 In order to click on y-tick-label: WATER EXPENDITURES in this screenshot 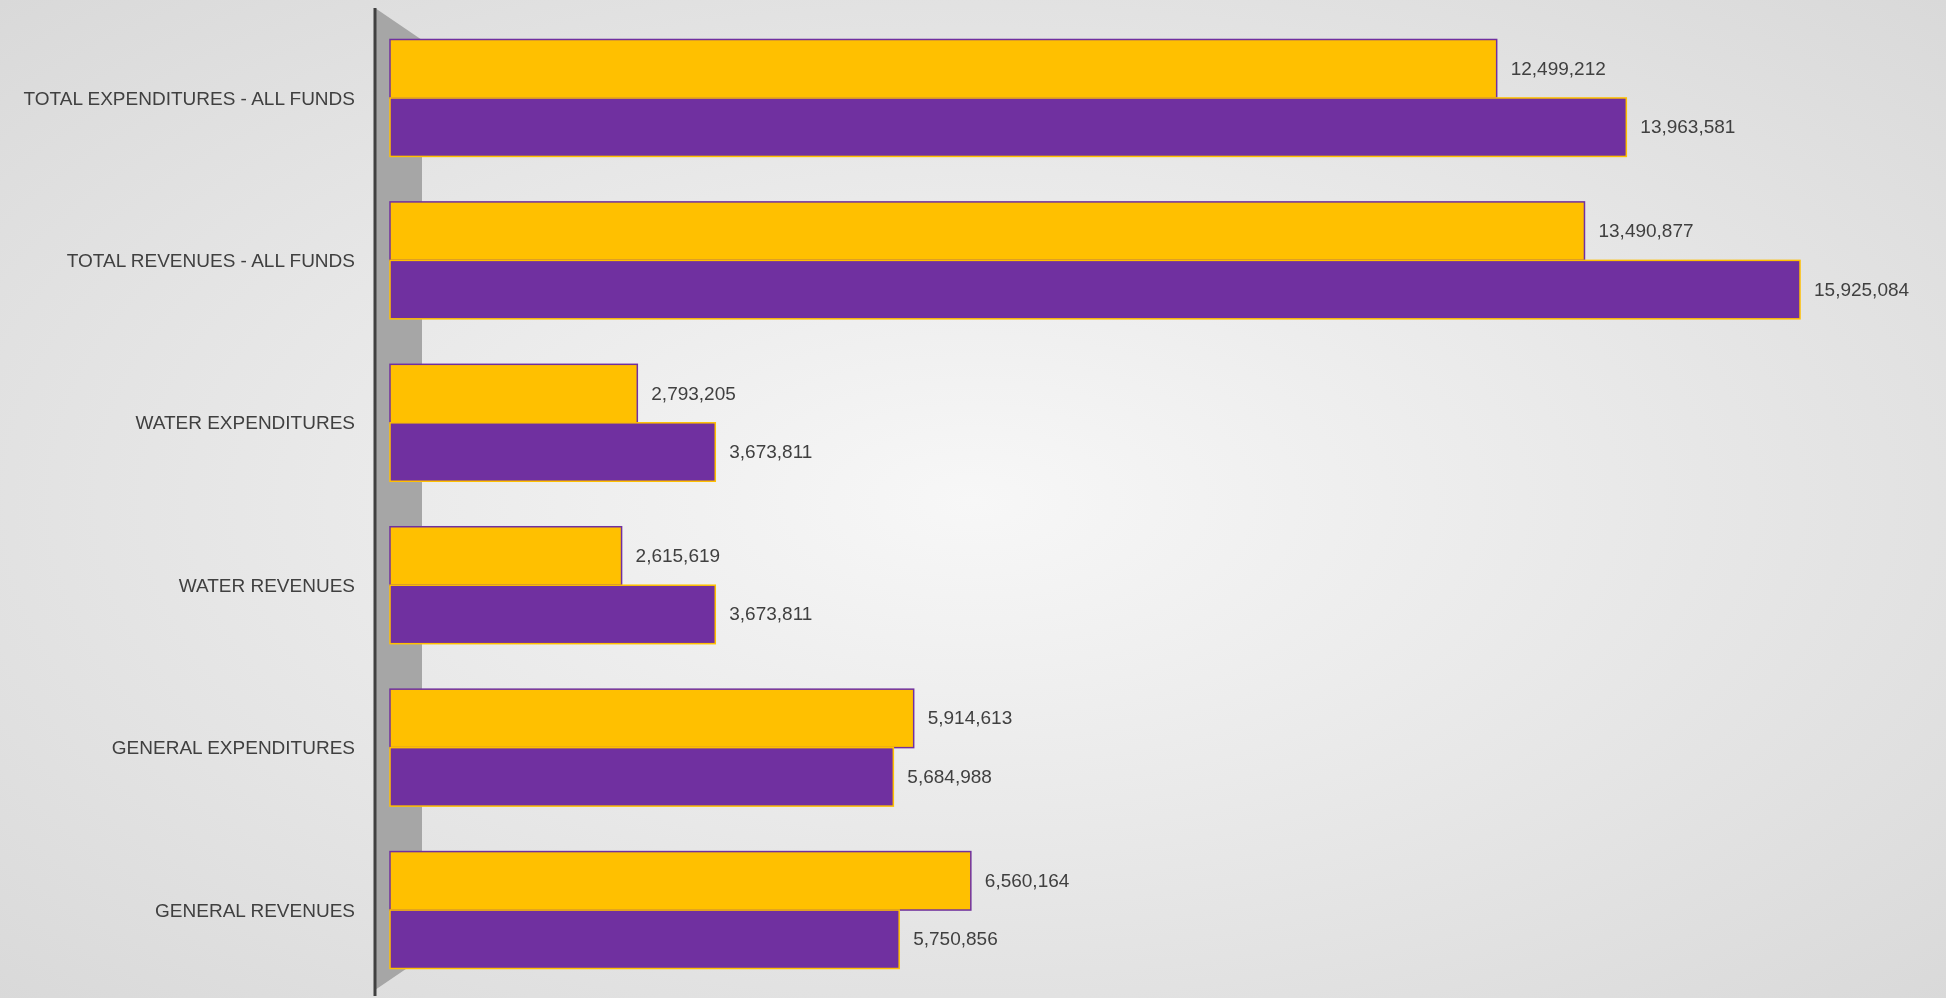, I will do `click(245, 423)`.